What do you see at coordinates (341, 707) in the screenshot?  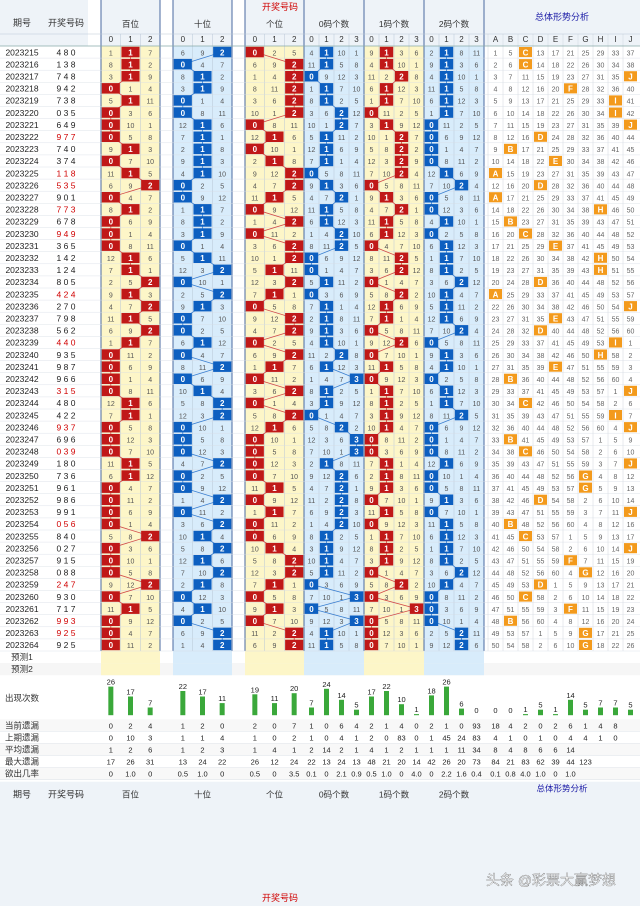 I see `occ-bar` at bounding box center [341, 707].